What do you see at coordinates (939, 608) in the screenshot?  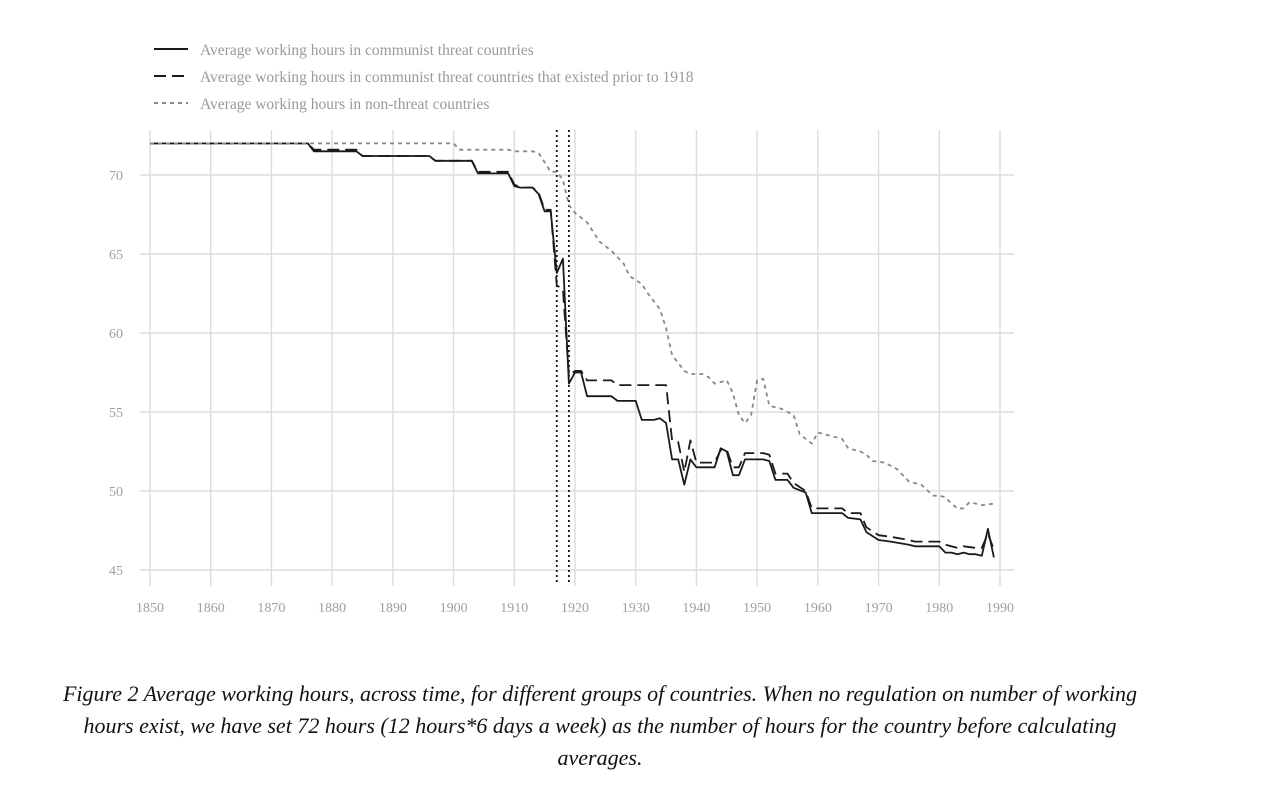 I see `x-tick-label: 1980` at bounding box center [939, 608].